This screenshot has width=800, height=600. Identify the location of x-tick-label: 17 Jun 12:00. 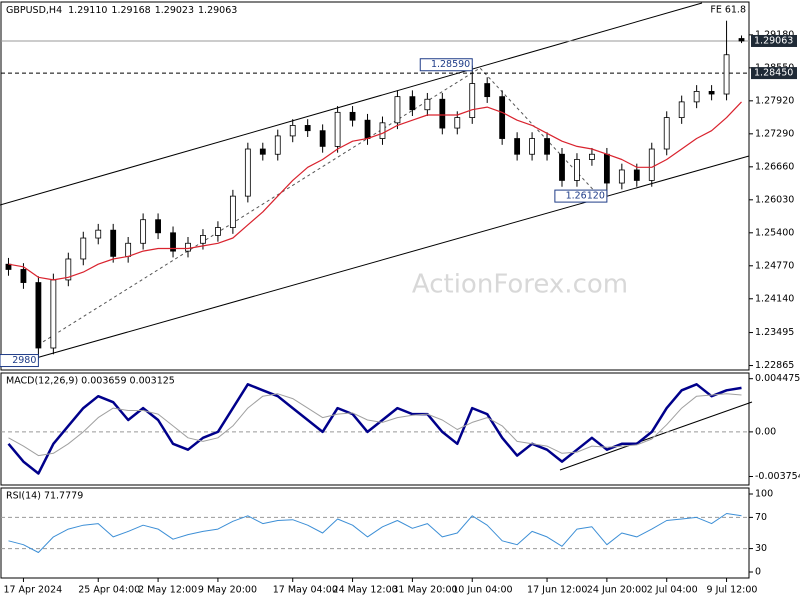
(557, 590).